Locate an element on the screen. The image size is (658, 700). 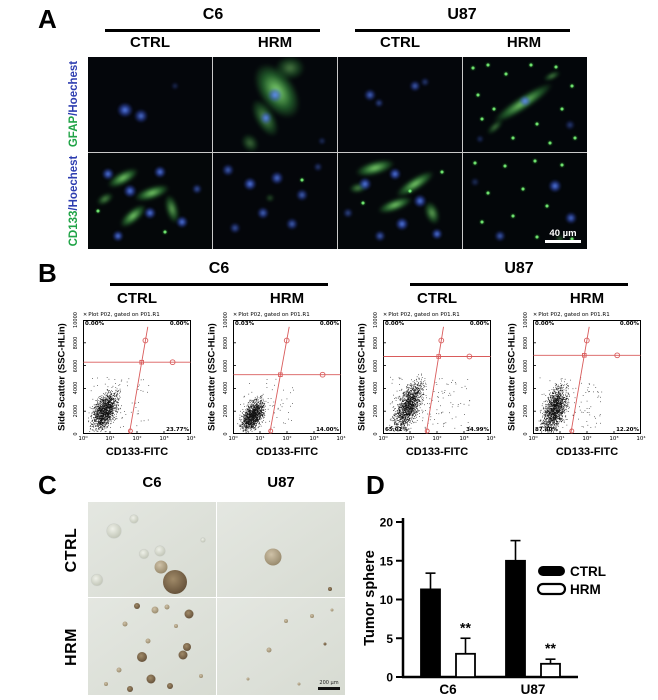
flow-plot-area: 0.00% 0.00% 65.01% 34.99% is located at coordinates (437, 377).